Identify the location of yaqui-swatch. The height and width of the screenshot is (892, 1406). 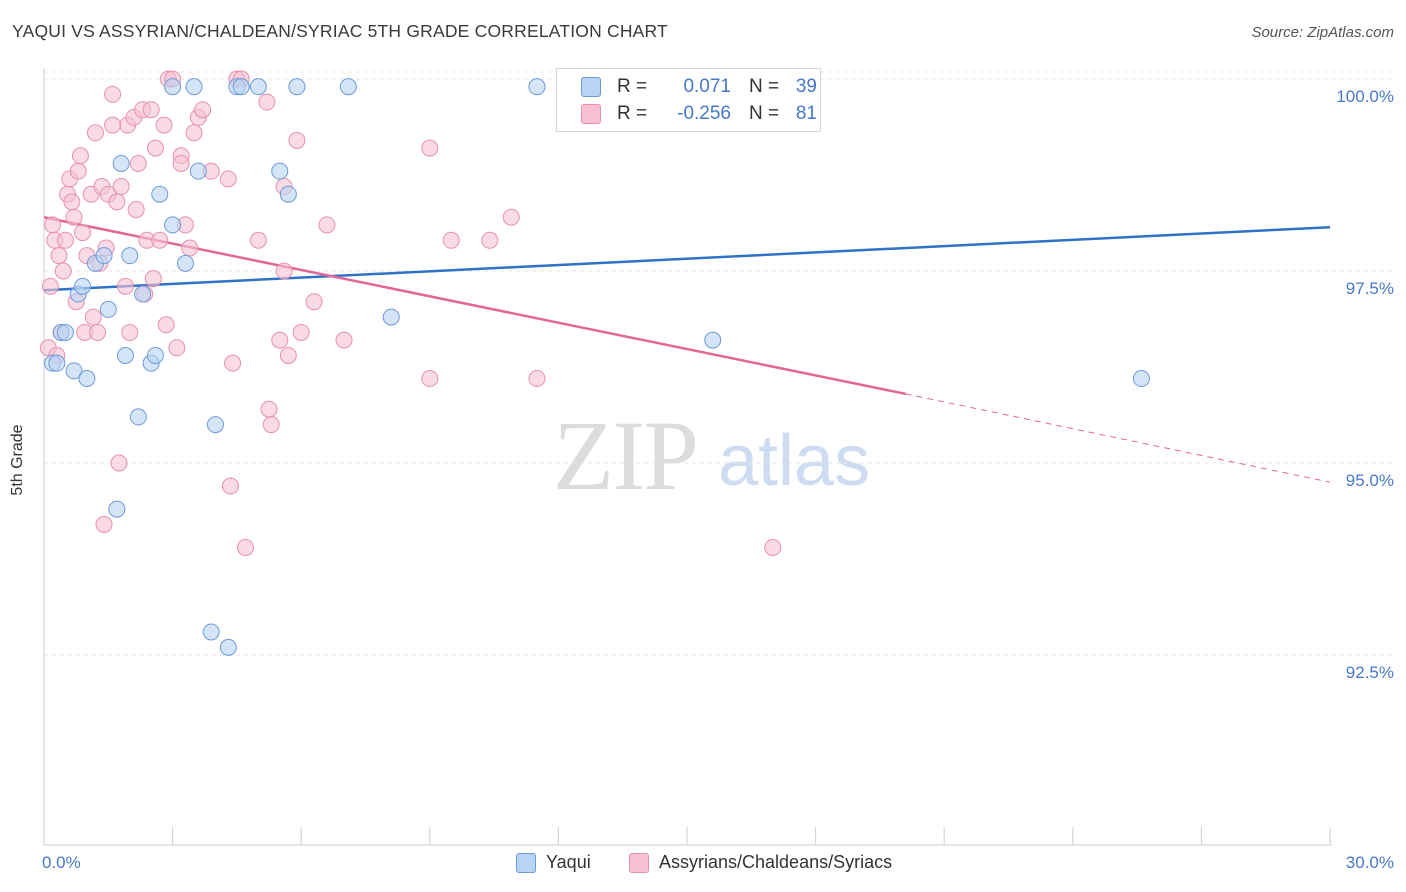
(526, 862).